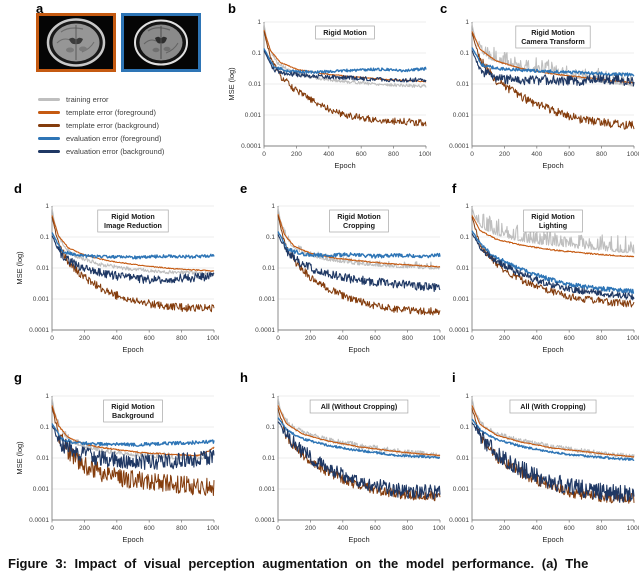 This screenshot has width=640, height=577. I want to click on legend-item-training-error: training error, so click(101, 99).